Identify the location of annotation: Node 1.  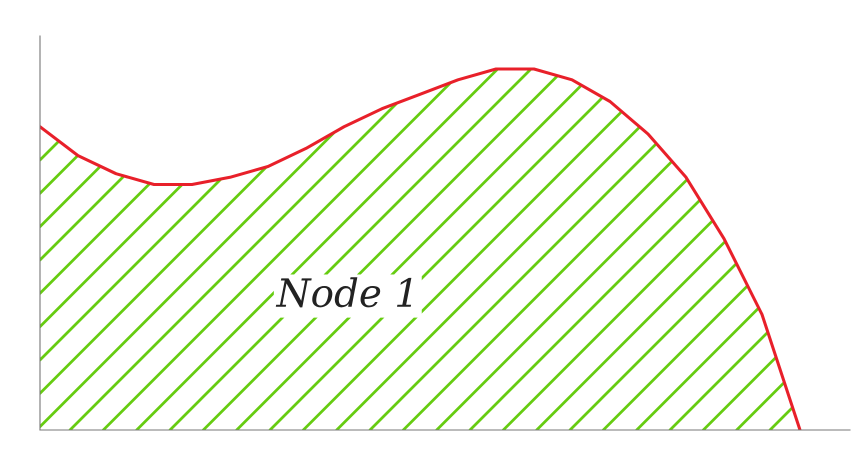
(344, 292).